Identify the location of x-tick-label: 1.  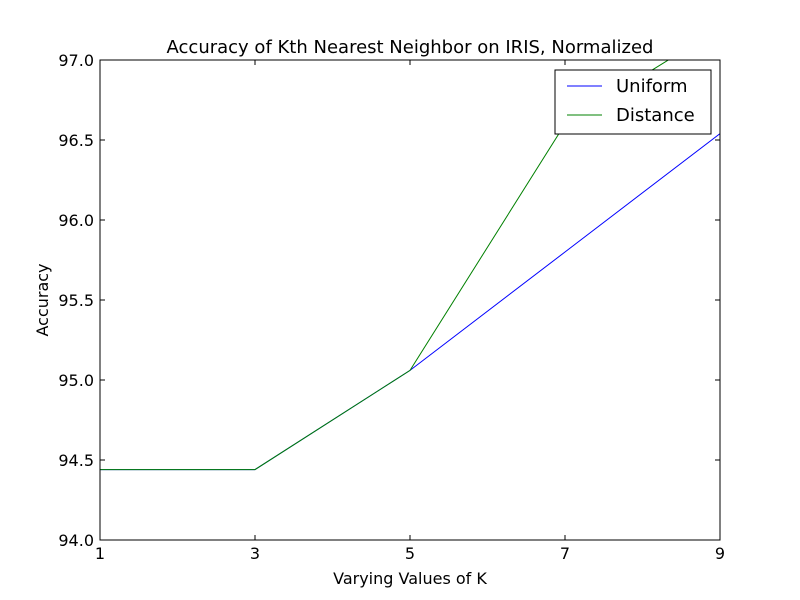
(100, 553).